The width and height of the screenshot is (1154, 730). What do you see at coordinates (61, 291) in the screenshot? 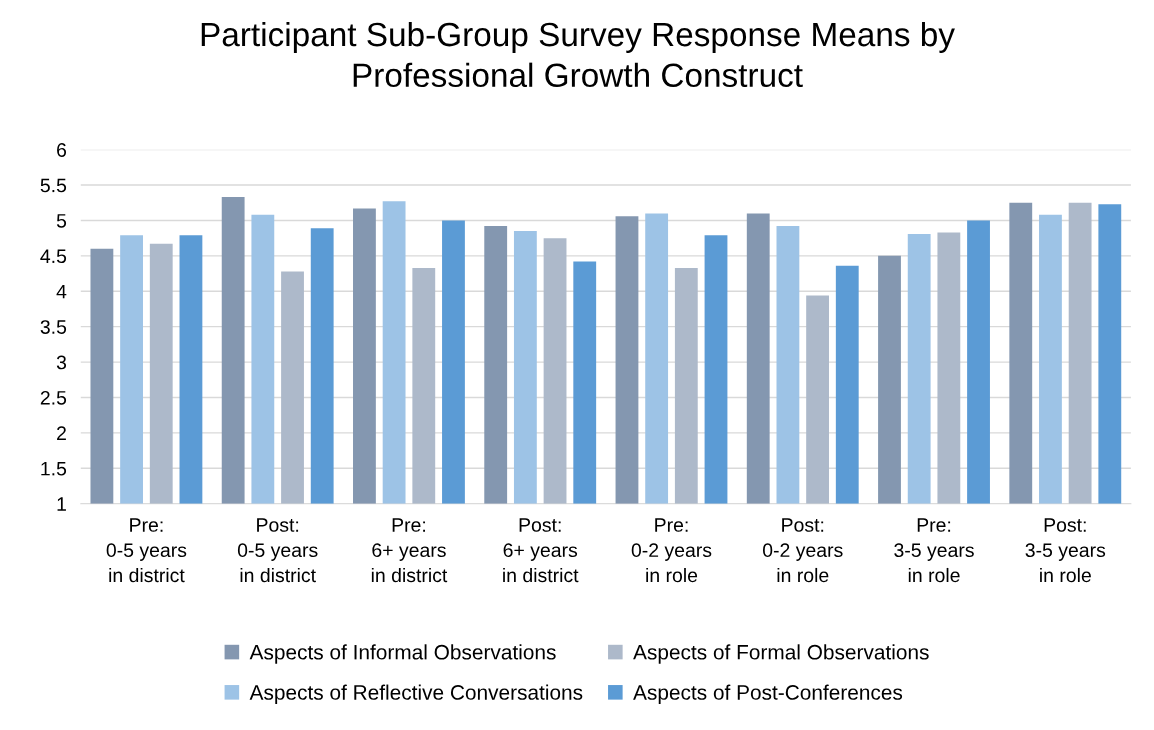
I see `y-tick-label: 4` at bounding box center [61, 291].